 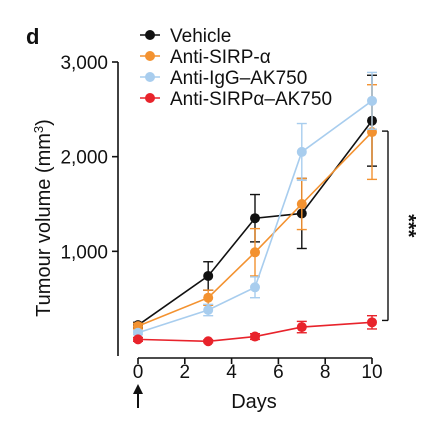 I want to click on x-axis-title: Days, so click(x=254, y=402).